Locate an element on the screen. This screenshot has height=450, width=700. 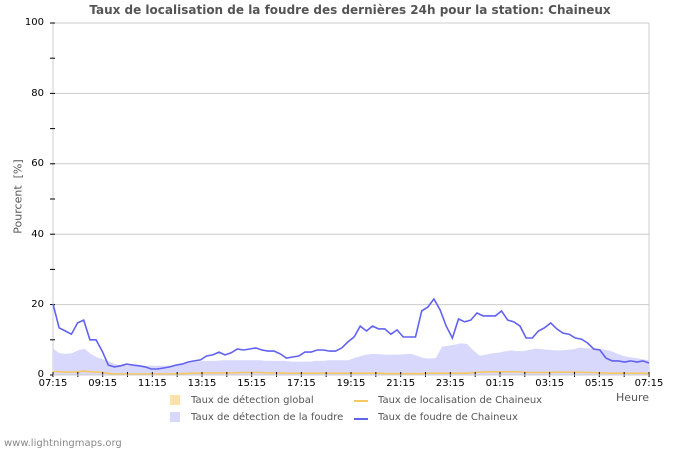
x-tick-label: 11:15 is located at coordinates (152, 383).